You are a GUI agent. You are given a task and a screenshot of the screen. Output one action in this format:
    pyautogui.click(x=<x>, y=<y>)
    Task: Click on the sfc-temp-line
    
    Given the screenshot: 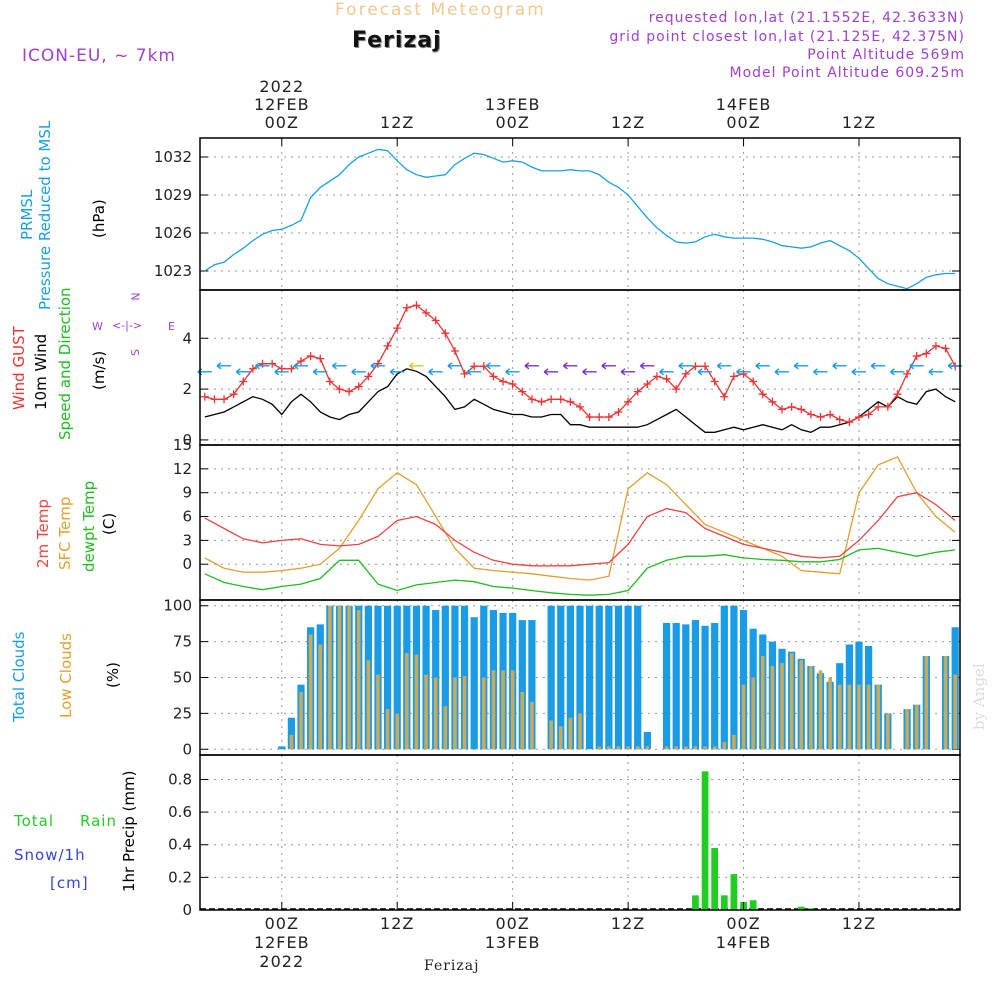 What is the action you would take?
    pyautogui.click(x=580, y=518)
    